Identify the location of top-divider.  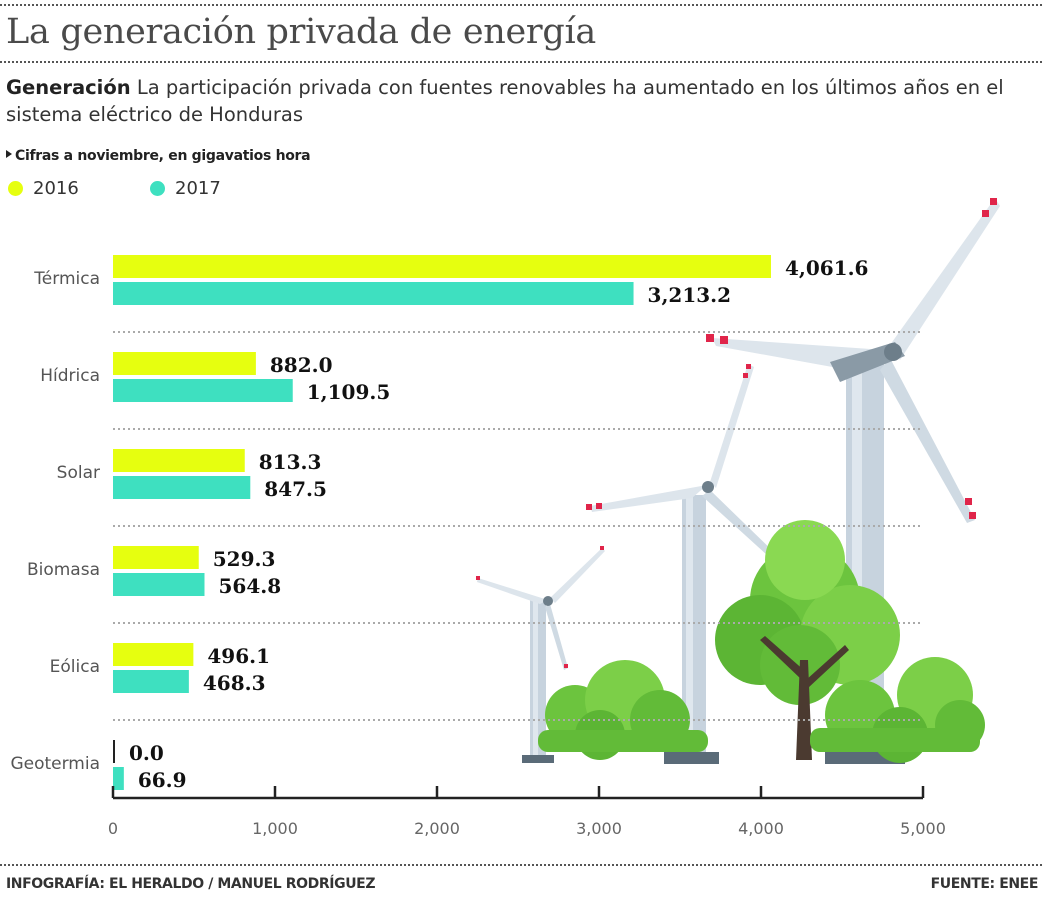
(521, 5).